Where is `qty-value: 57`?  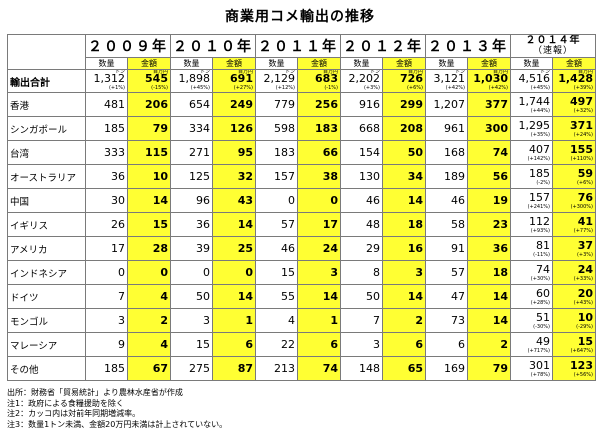 qty-value: 57 is located at coordinates (458, 272).